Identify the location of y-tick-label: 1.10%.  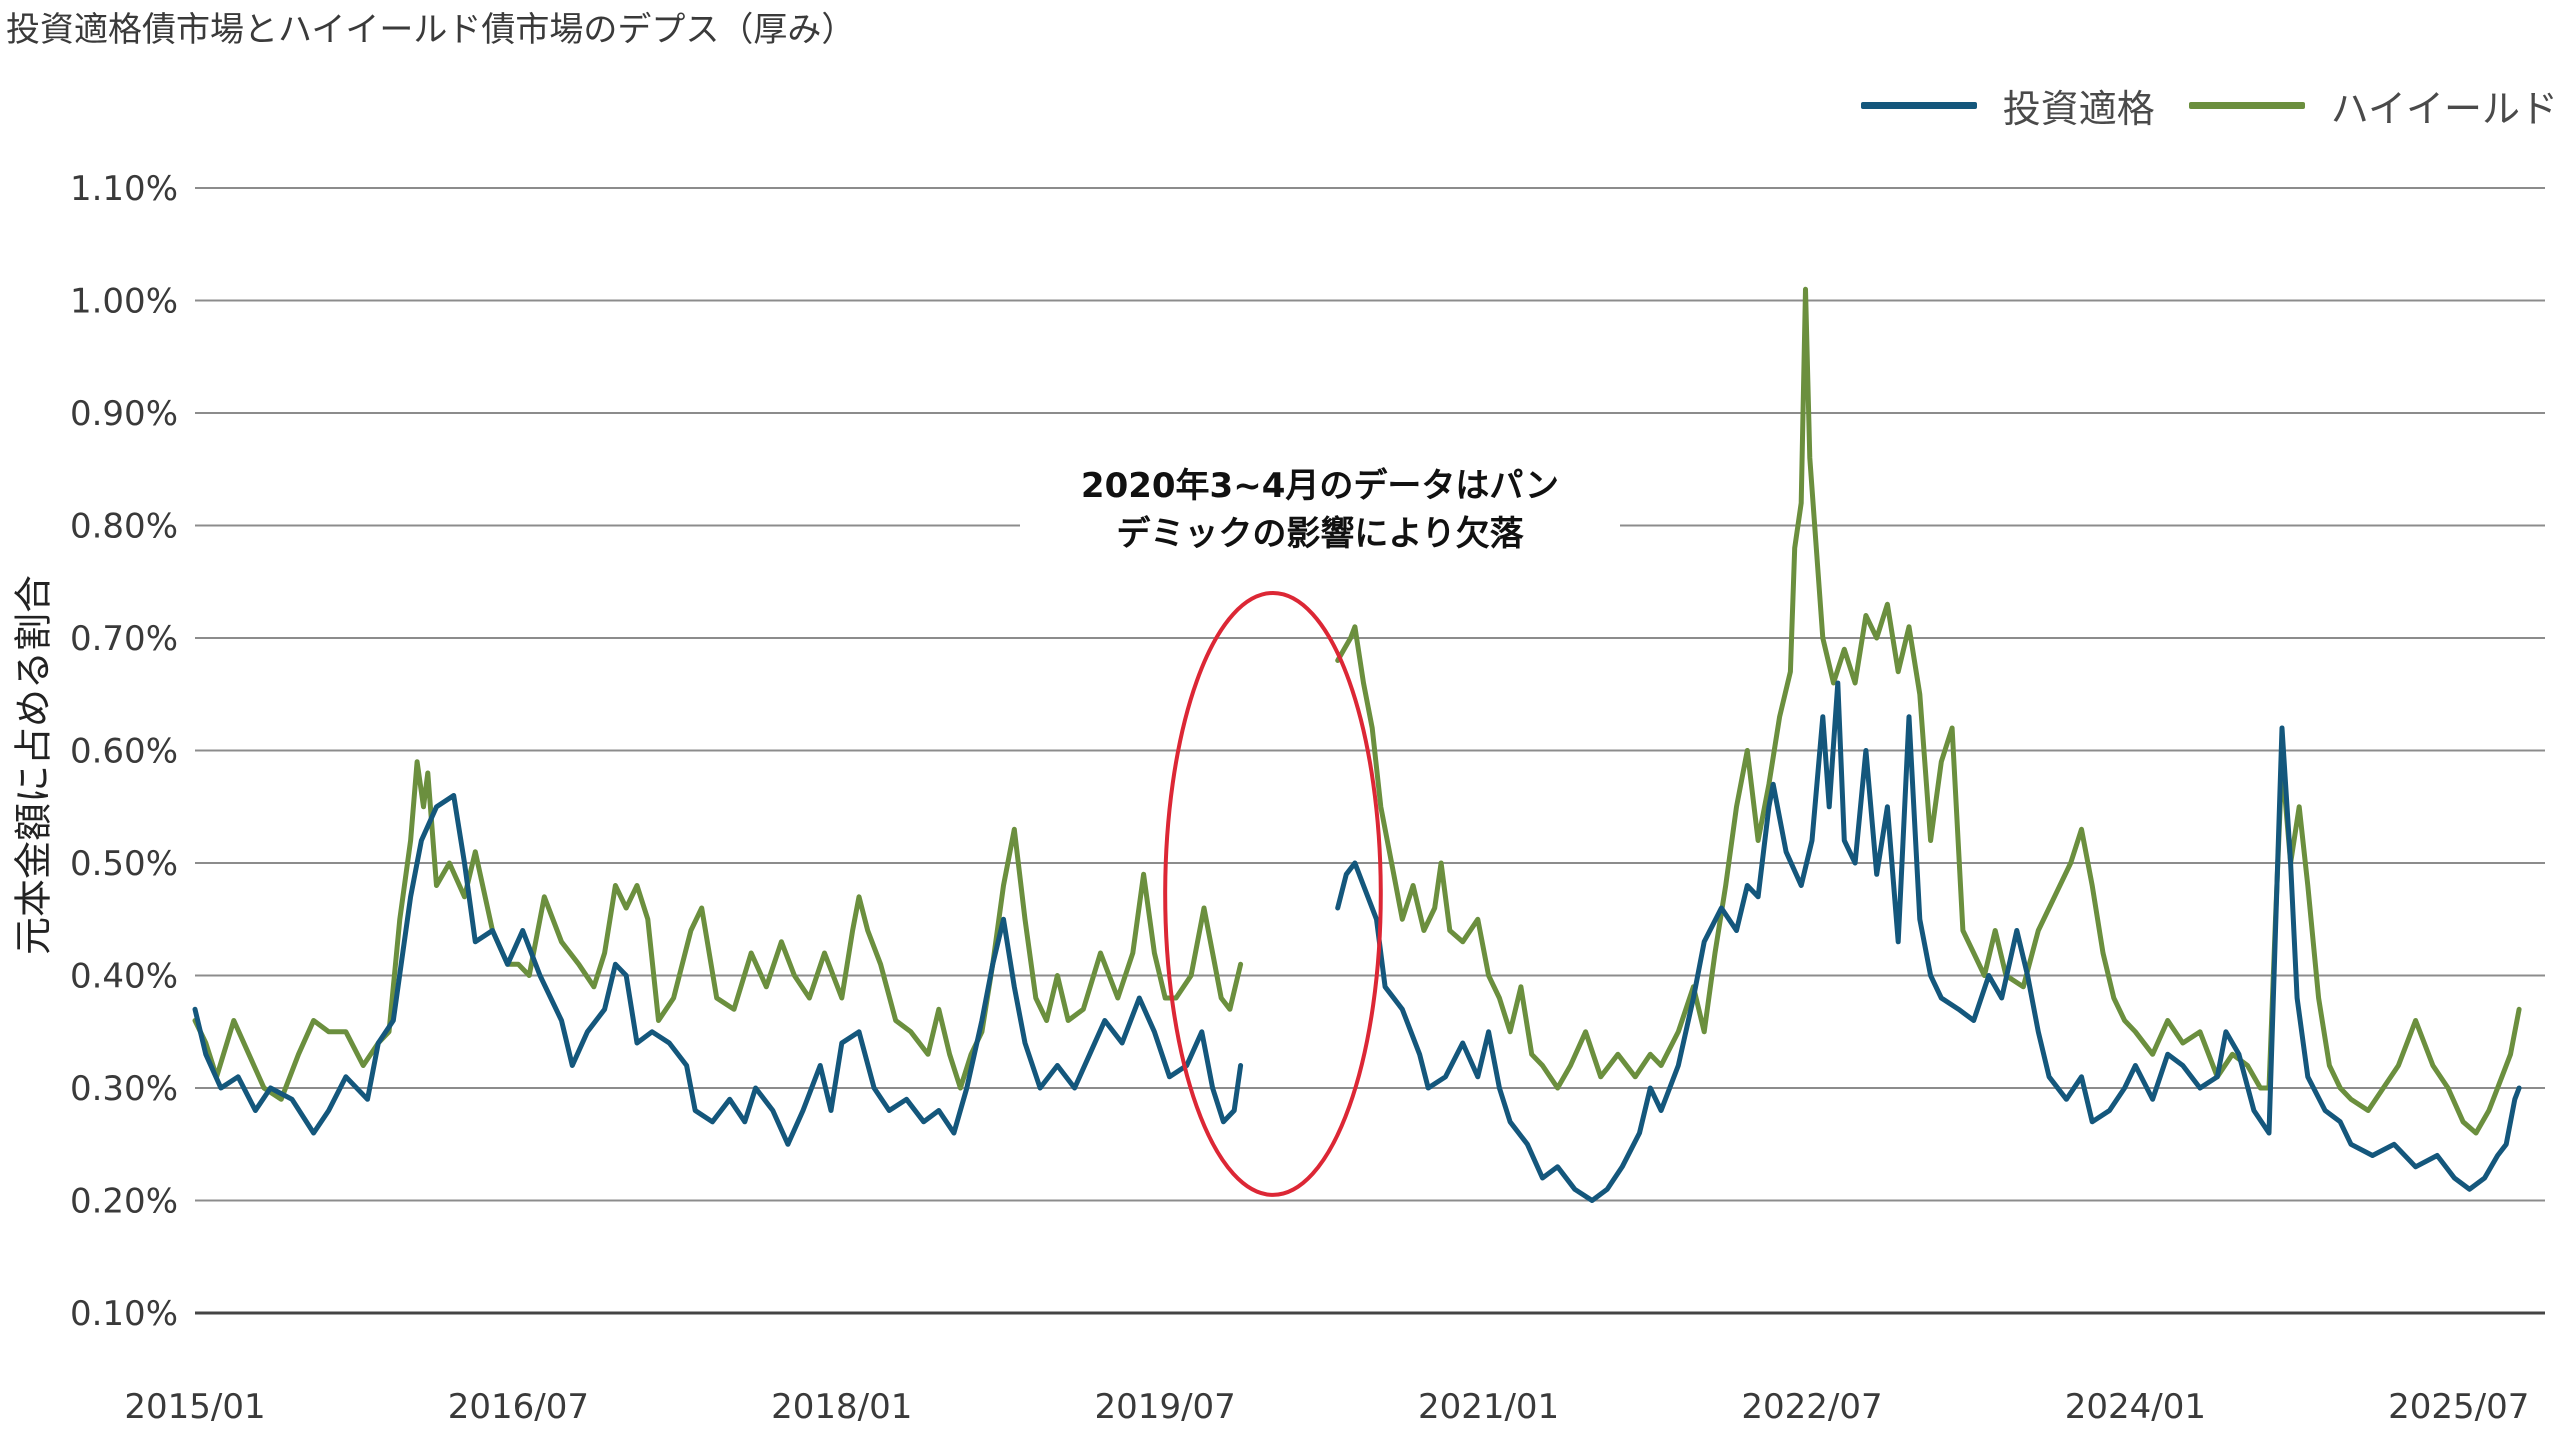
(124, 189).